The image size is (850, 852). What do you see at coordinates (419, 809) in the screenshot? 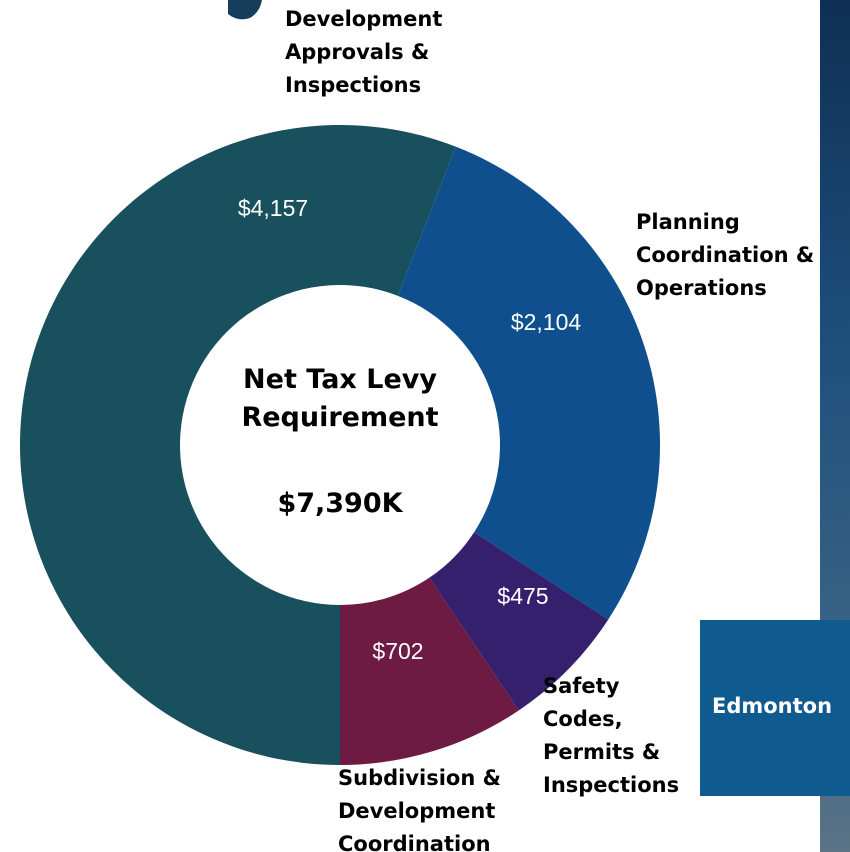
I see `category-label: Subdivision & Development Coordination` at bounding box center [419, 809].